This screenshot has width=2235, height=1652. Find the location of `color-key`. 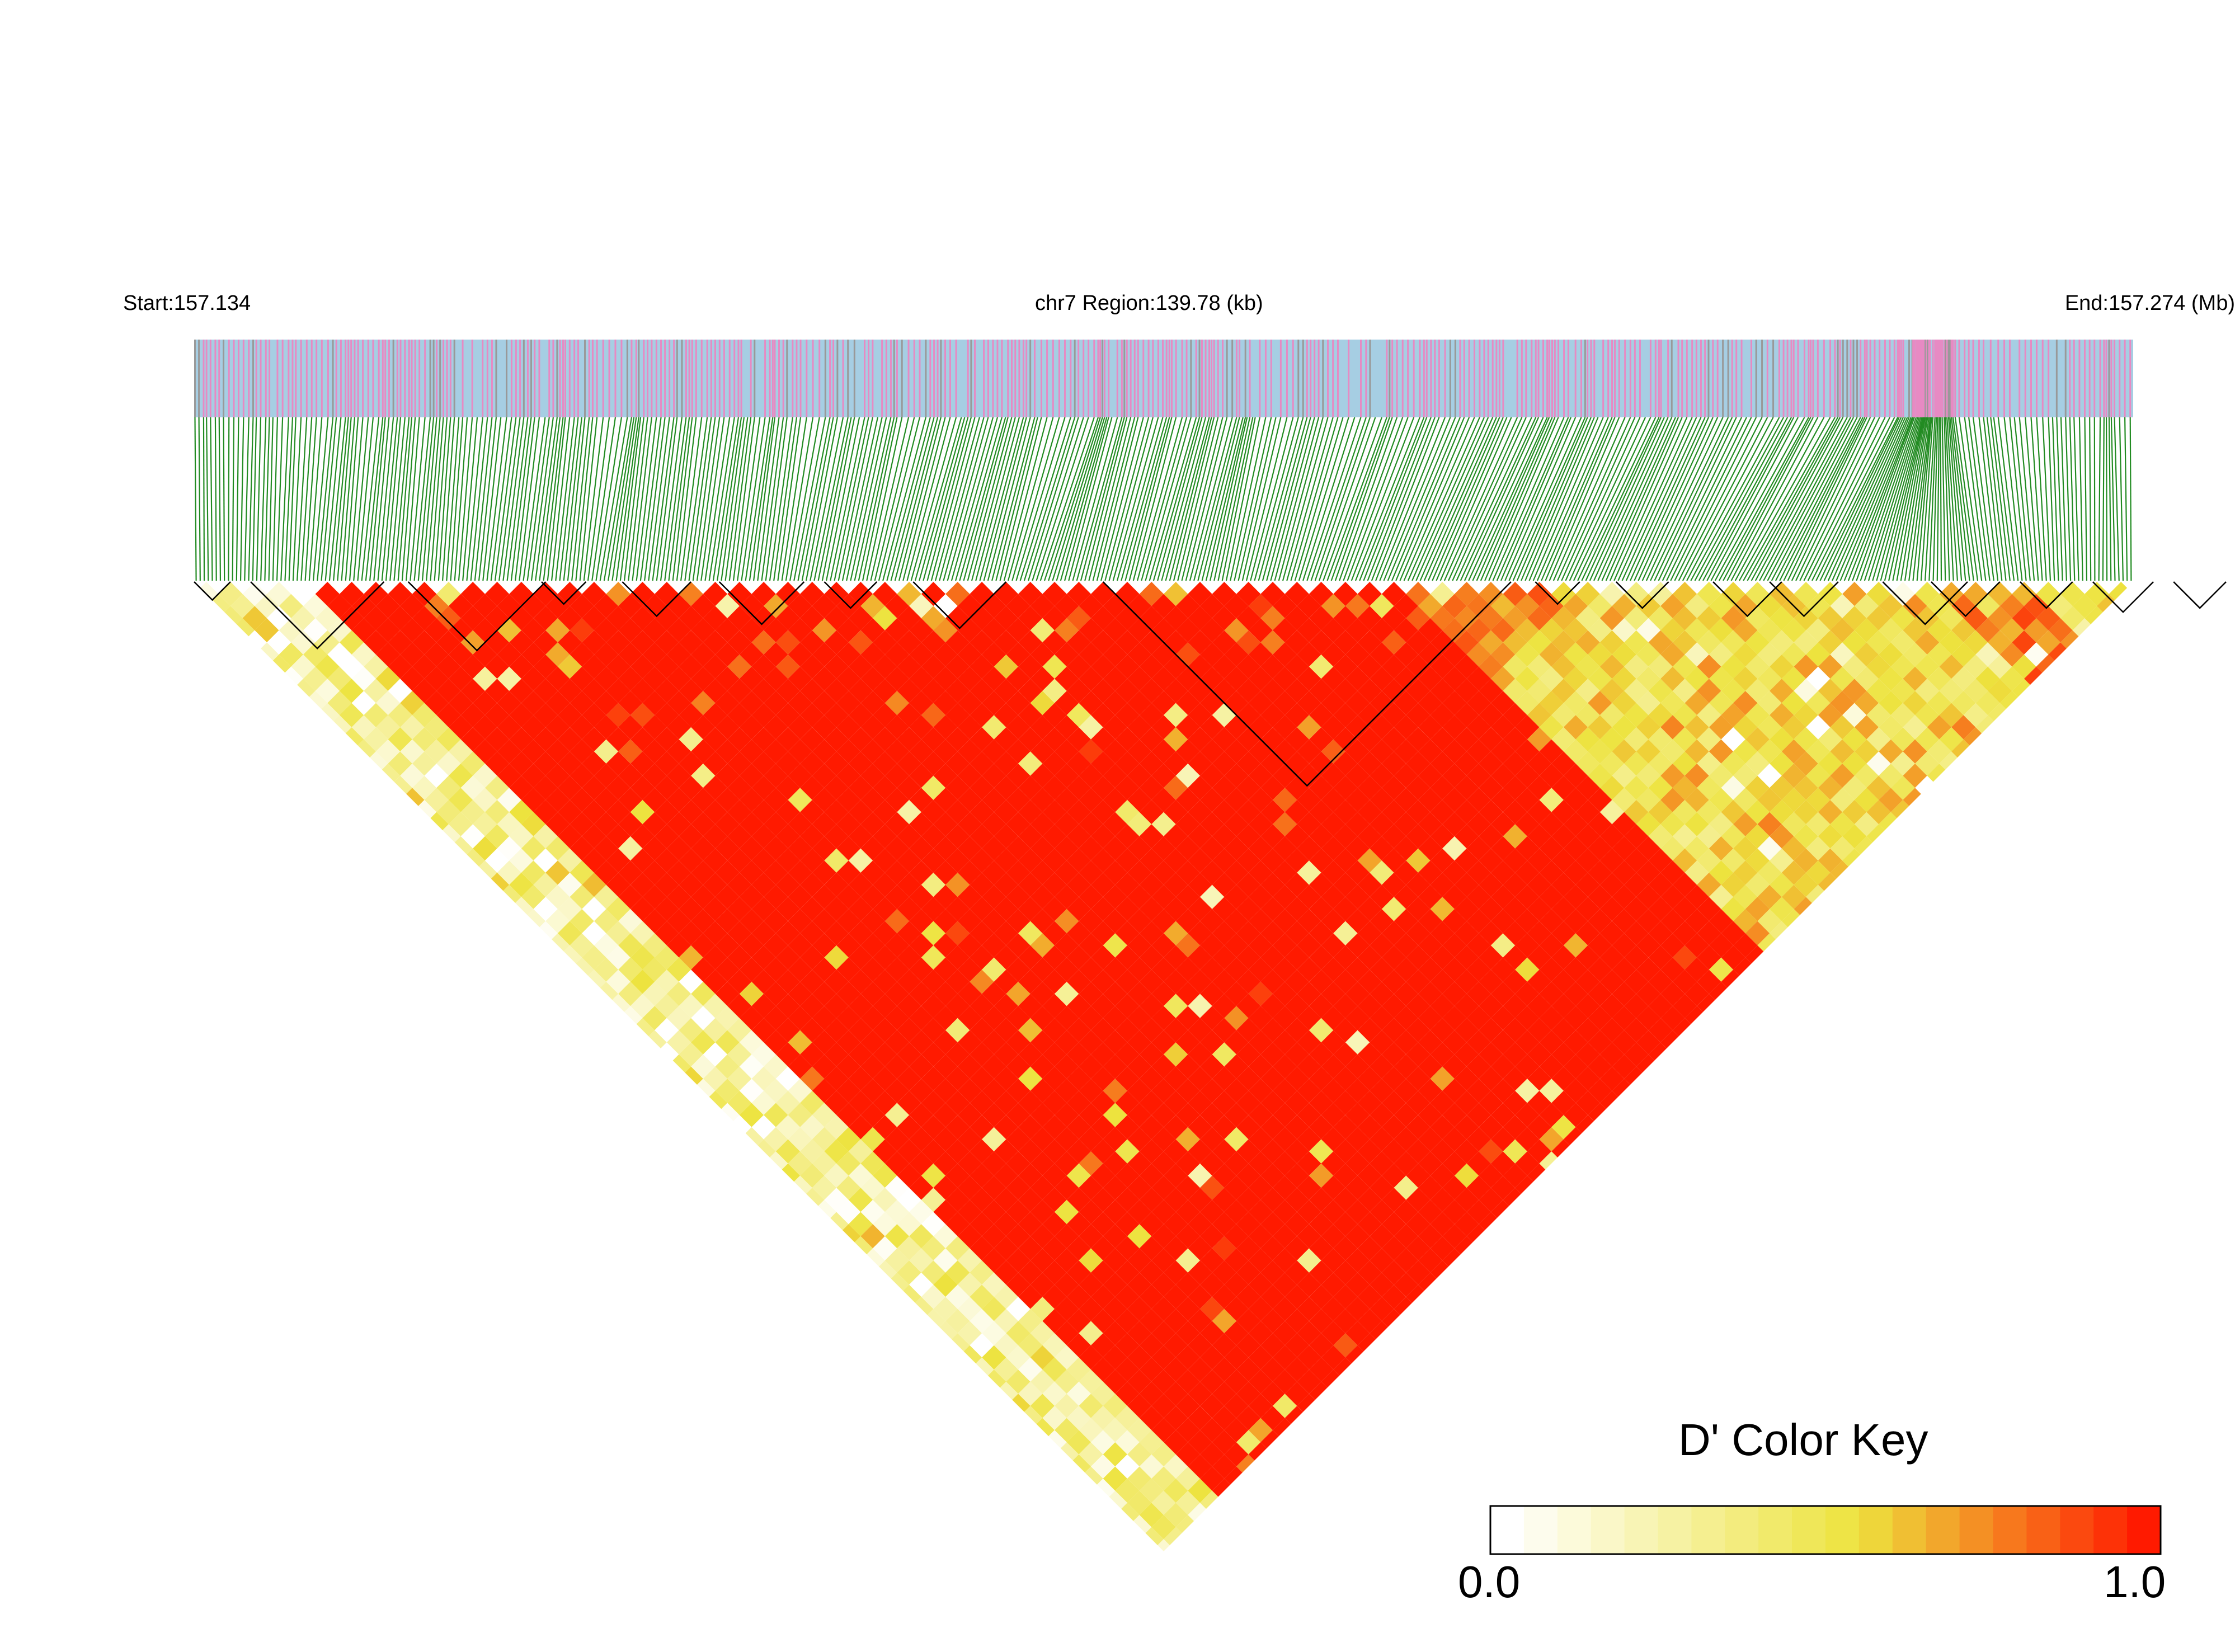

color-key is located at coordinates (1825, 1530).